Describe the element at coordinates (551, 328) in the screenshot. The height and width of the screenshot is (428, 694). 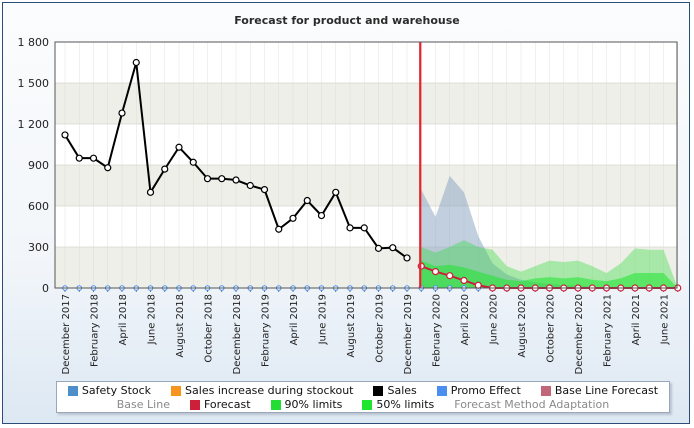
I see `x-tick-label: October 2020` at that location.